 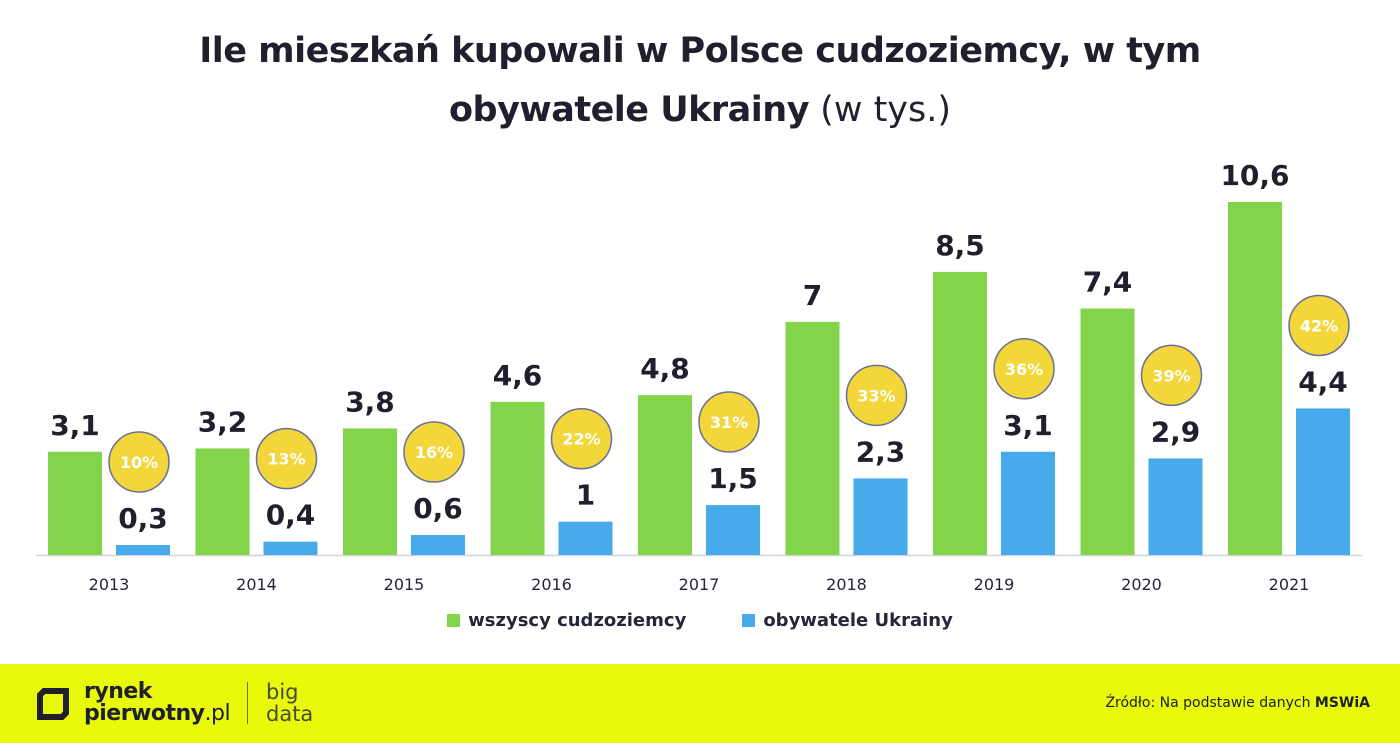 I want to click on bar-all-foreigners-2021, so click(x=1255, y=378).